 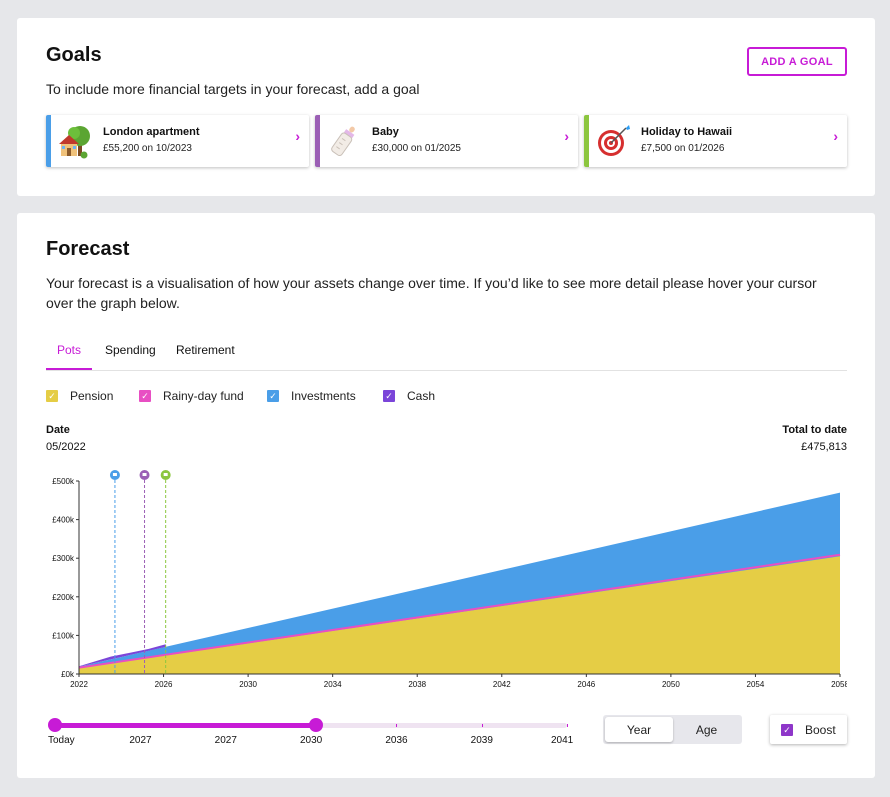 What do you see at coordinates (683, 148) in the screenshot?
I see `goal-detail: £7,500 on 01/2026` at bounding box center [683, 148].